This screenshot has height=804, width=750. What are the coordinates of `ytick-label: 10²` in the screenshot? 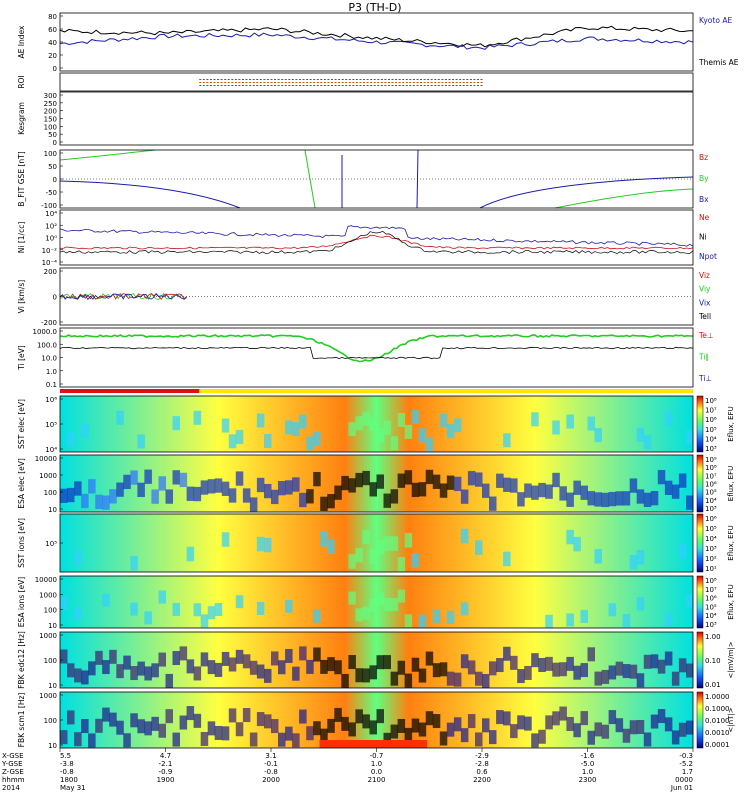 It's located at (51, 226).